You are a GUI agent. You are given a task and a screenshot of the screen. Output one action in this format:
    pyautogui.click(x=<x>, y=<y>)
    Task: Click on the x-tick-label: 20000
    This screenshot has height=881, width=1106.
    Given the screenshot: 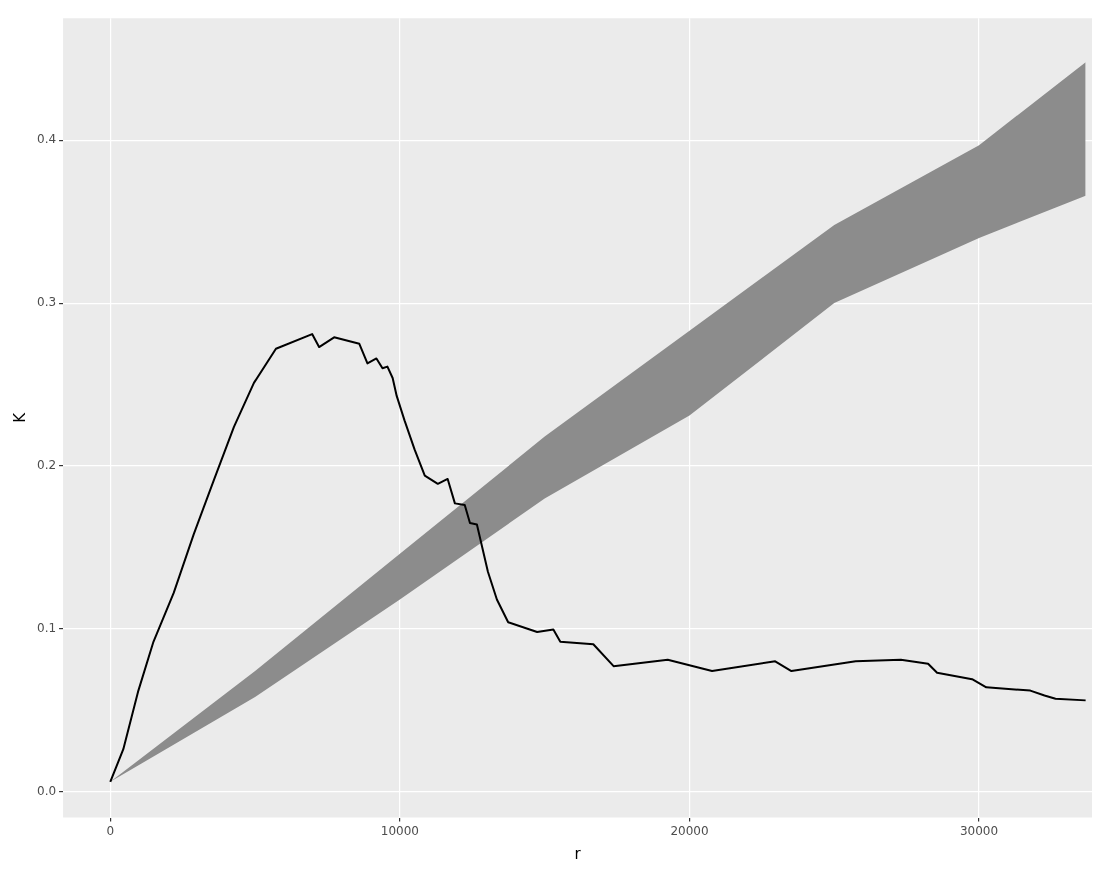 What is the action you would take?
    pyautogui.click(x=689, y=830)
    